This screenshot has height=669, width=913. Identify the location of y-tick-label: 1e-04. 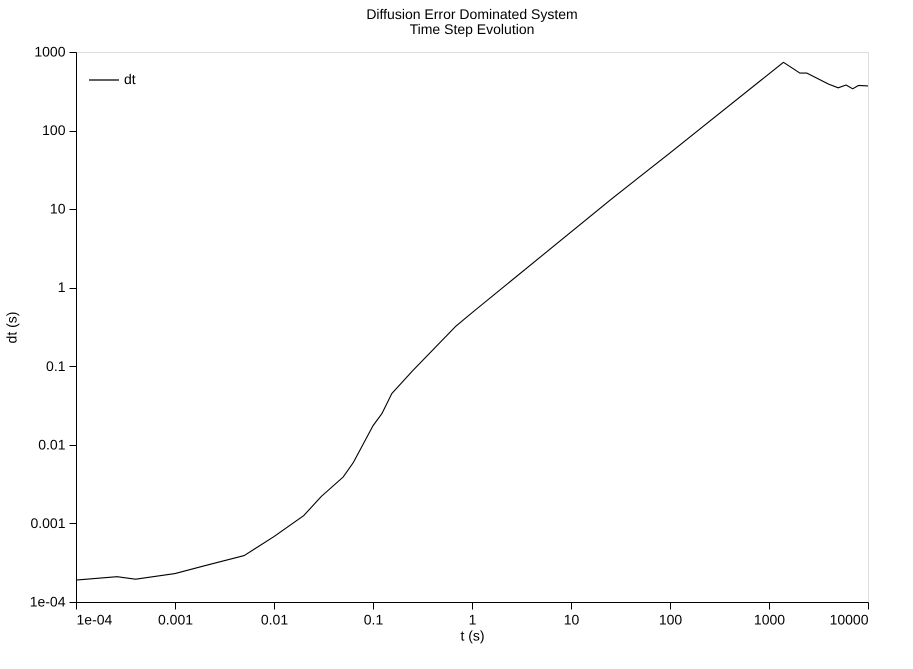
(48, 602).